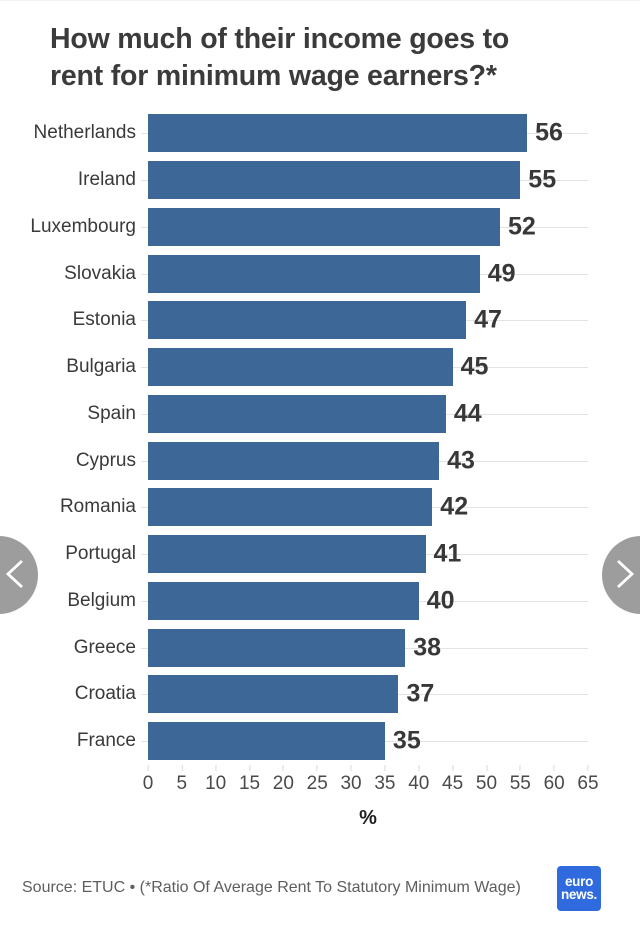 The height and width of the screenshot is (946, 640). What do you see at coordinates (106, 741) in the screenshot?
I see `category-label: France` at bounding box center [106, 741].